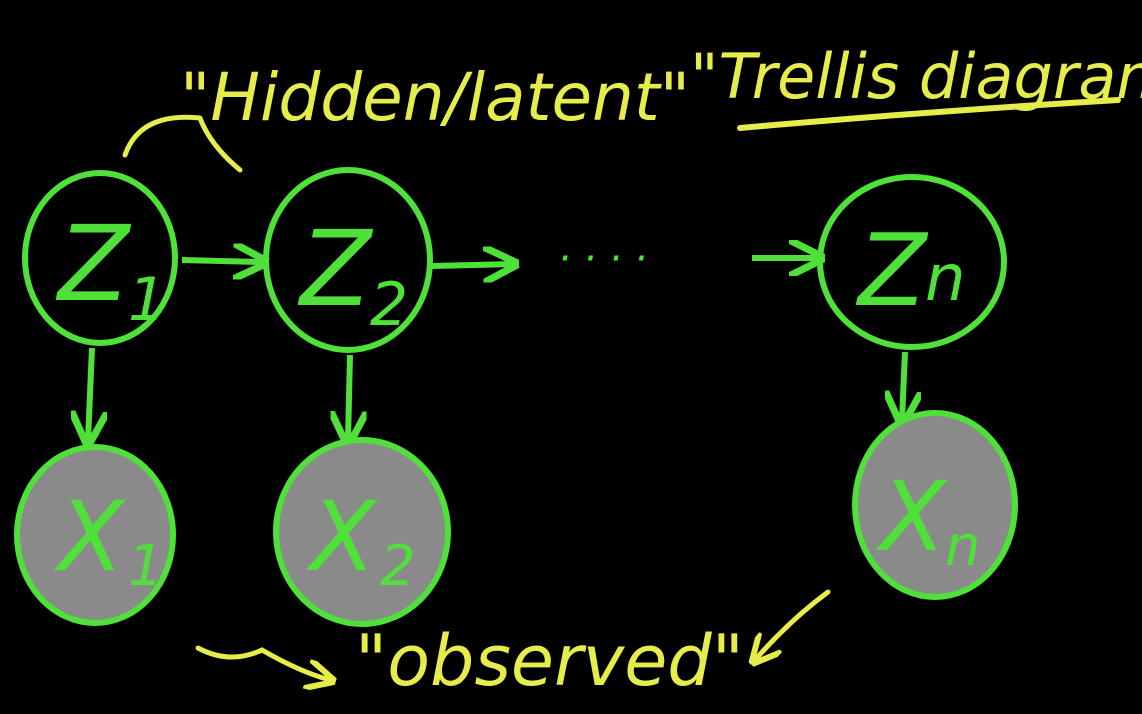 This screenshot has height=714, width=1142. I want to click on transition-arrow-z2-next, so click(471, 265).